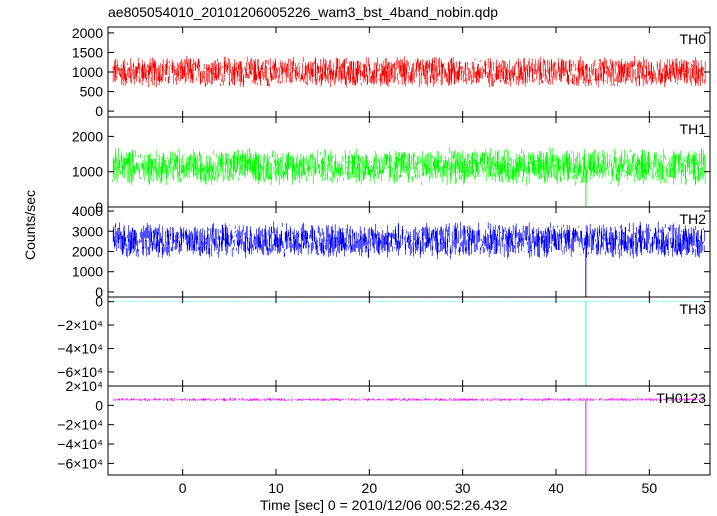  Describe the element at coordinates (92, 92) in the screenshot. I see `y-tick-label: 500` at that location.